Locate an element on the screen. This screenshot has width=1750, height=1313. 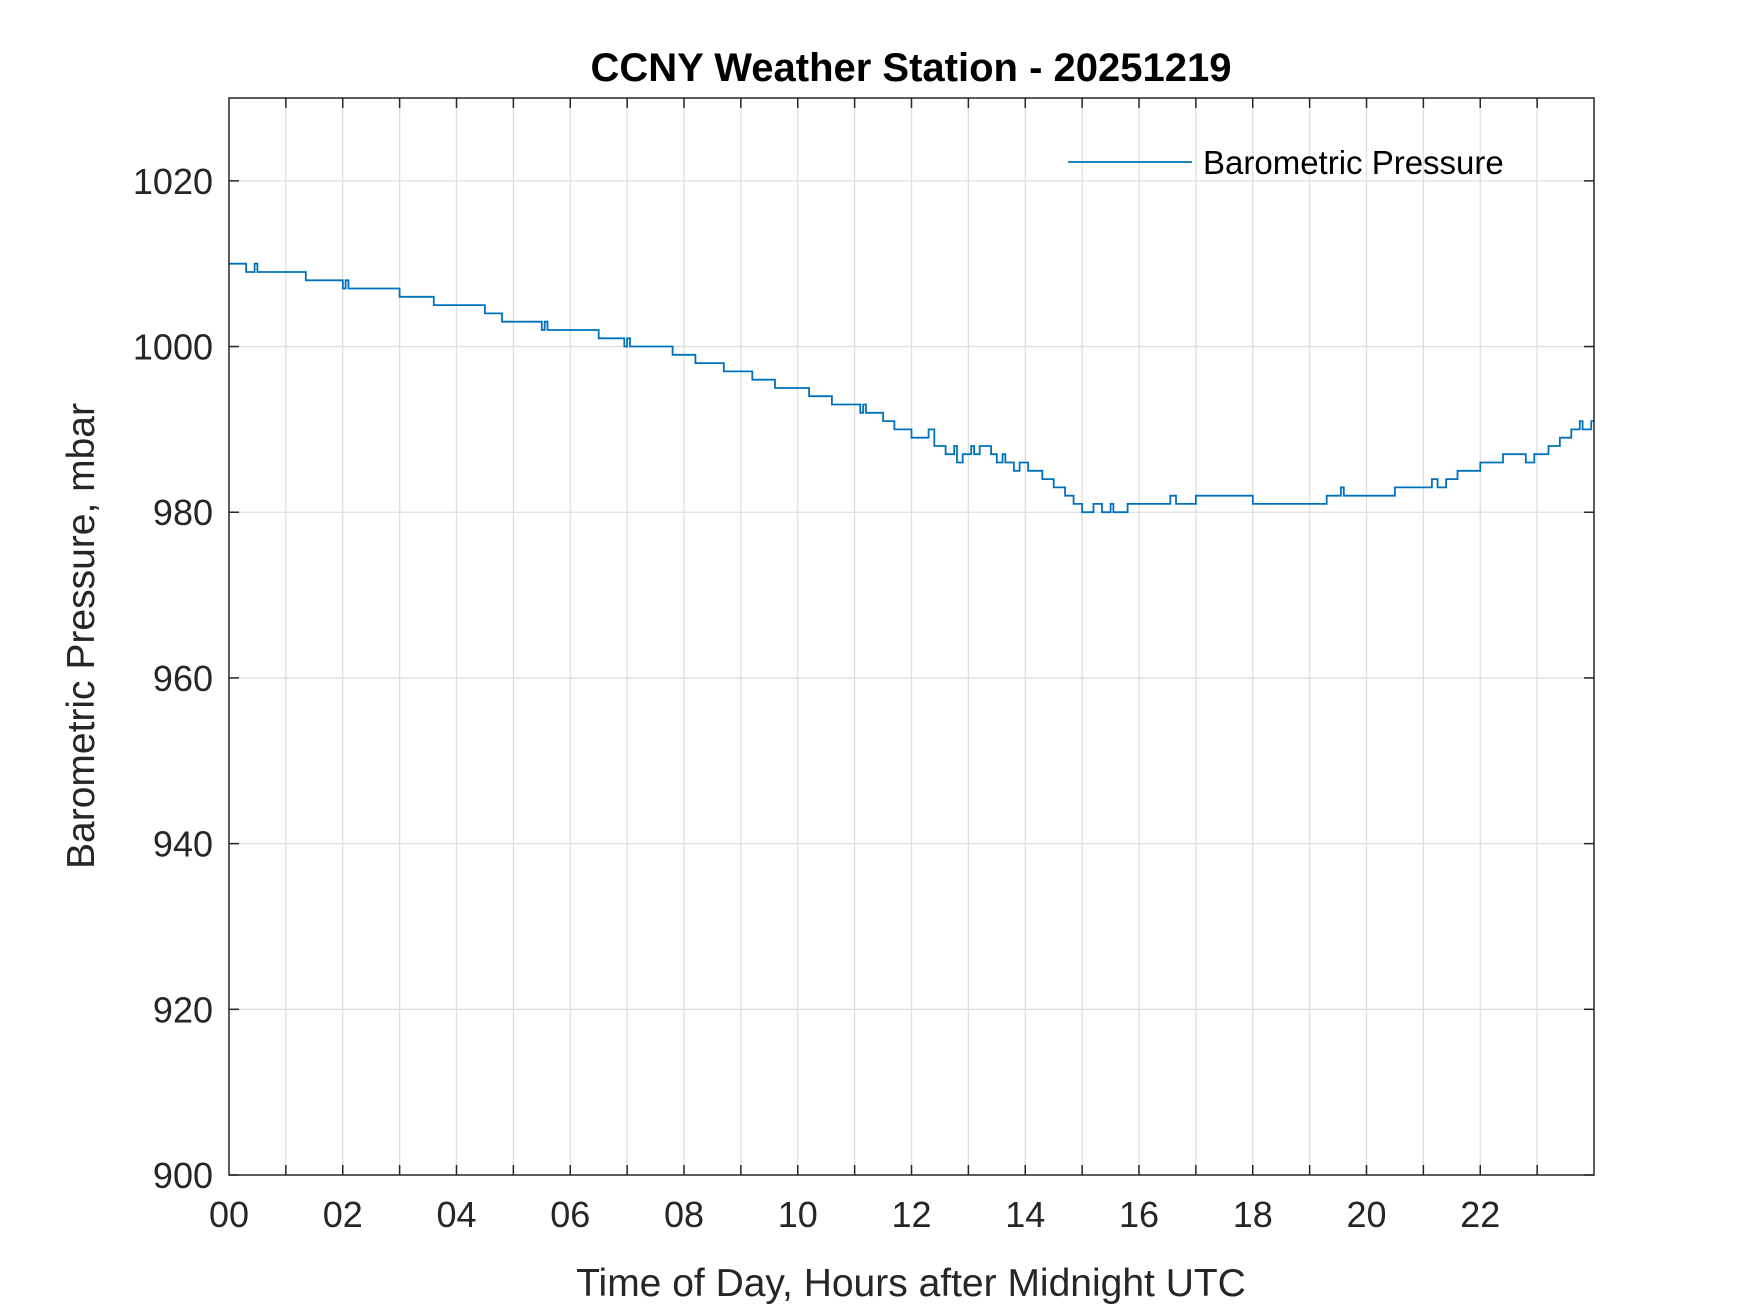
x-tick-label: 22 is located at coordinates (1480, 1214).